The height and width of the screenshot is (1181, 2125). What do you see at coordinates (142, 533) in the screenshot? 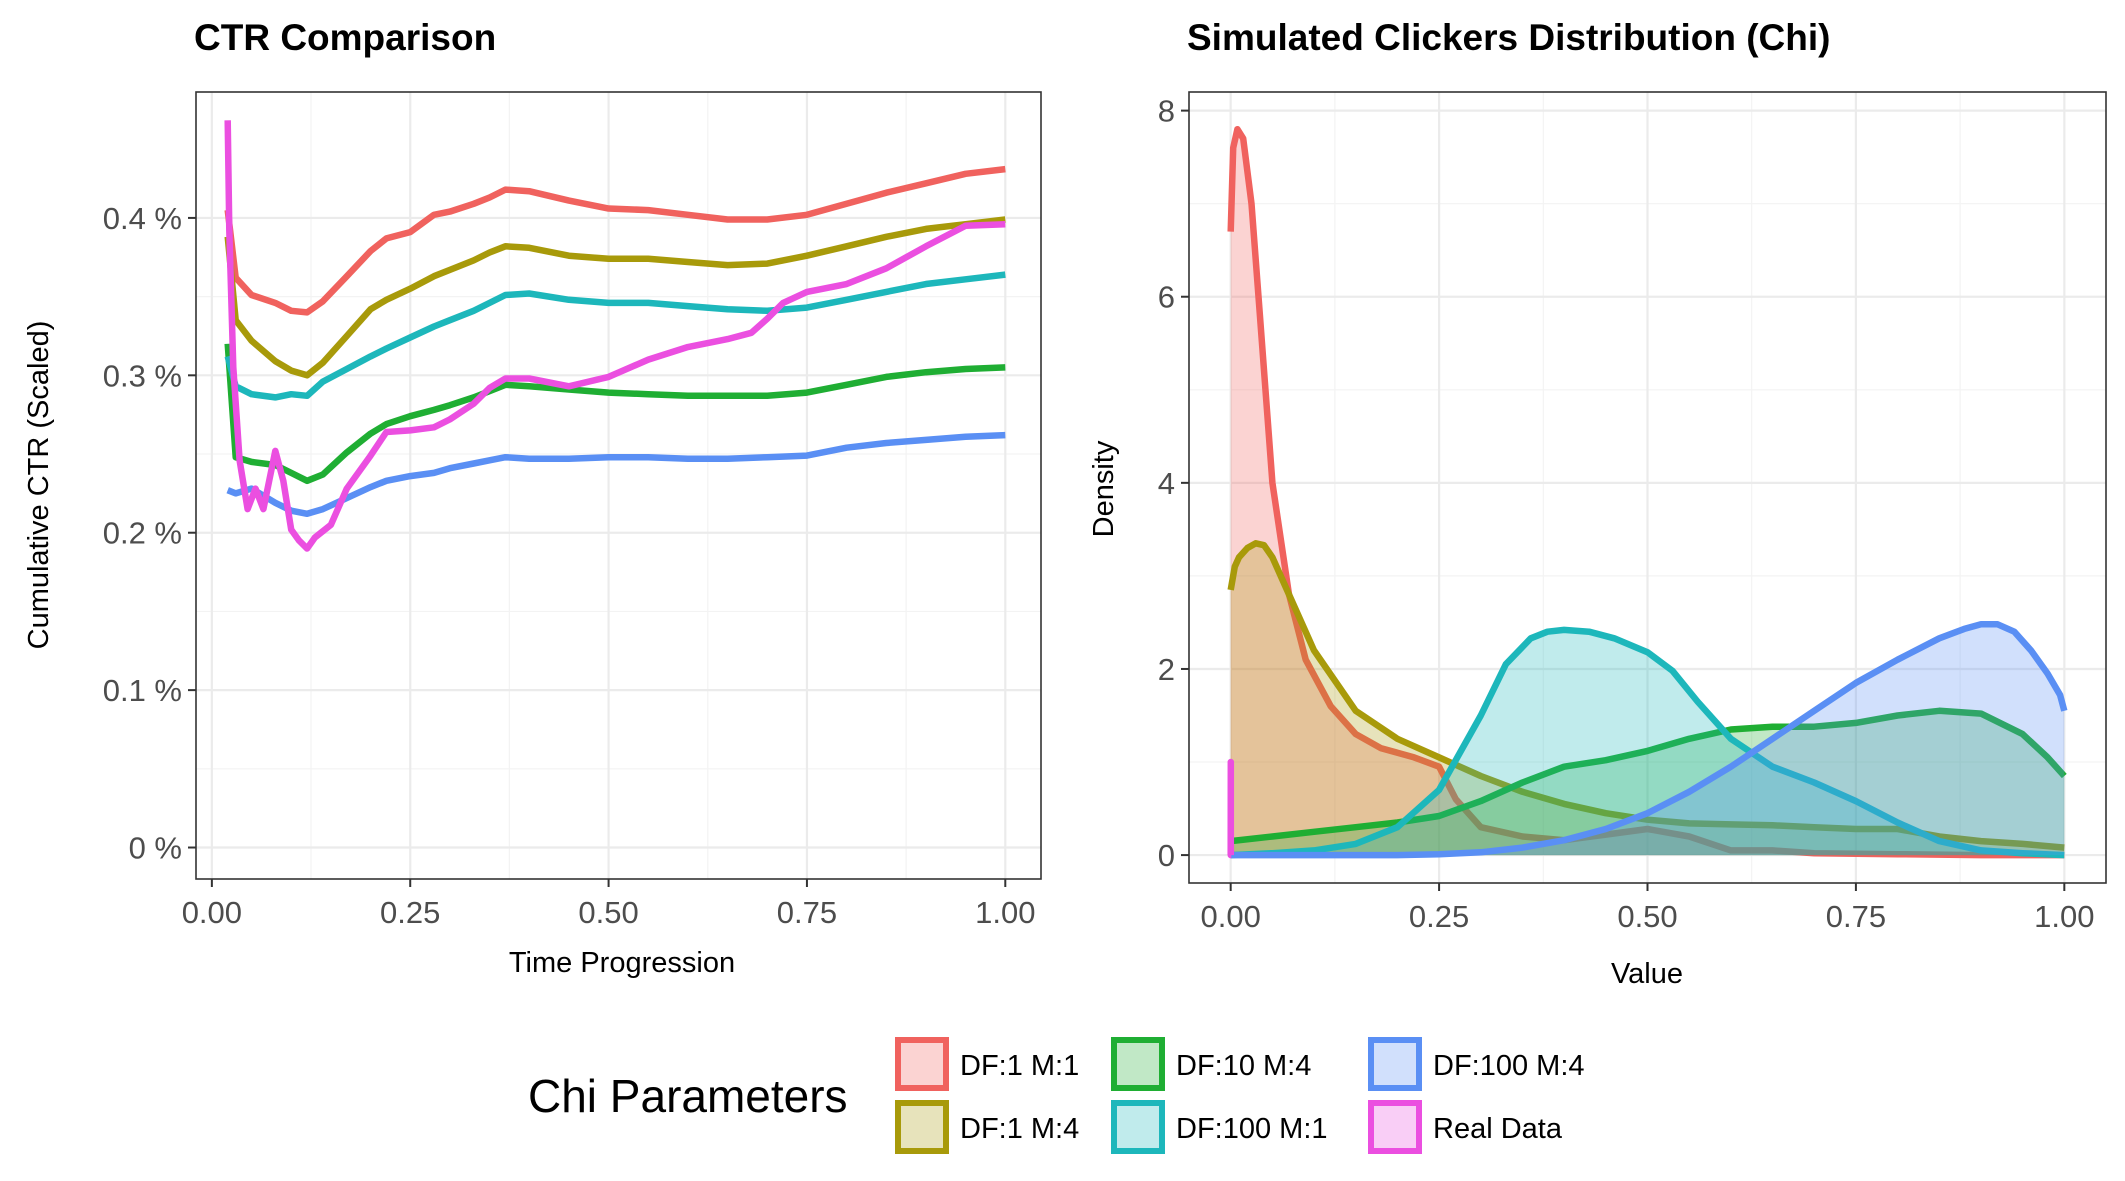
I see `y-tick-label: 0.2 %` at bounding box center [142, 533].